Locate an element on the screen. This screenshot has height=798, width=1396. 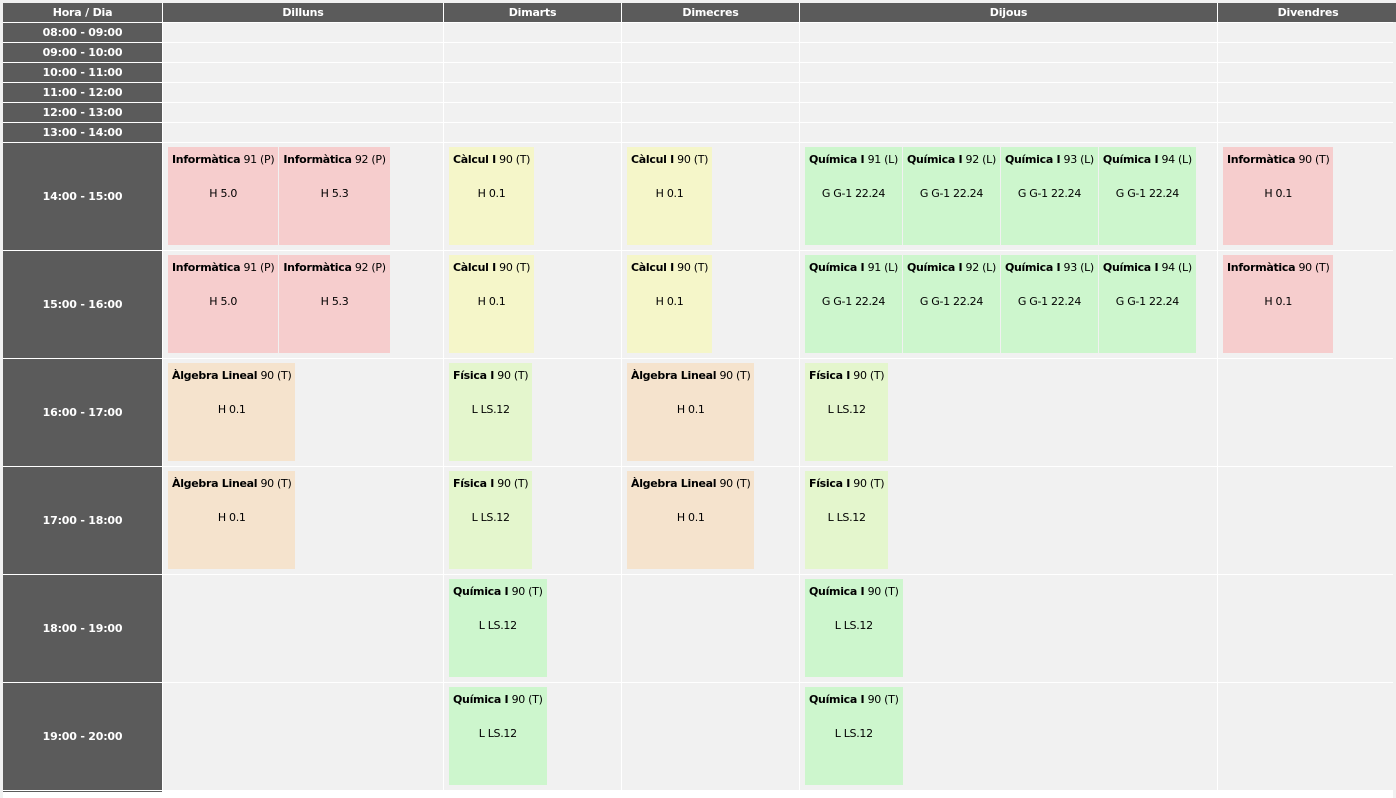
subject-name: Física I is located at coordinates (830, 375).